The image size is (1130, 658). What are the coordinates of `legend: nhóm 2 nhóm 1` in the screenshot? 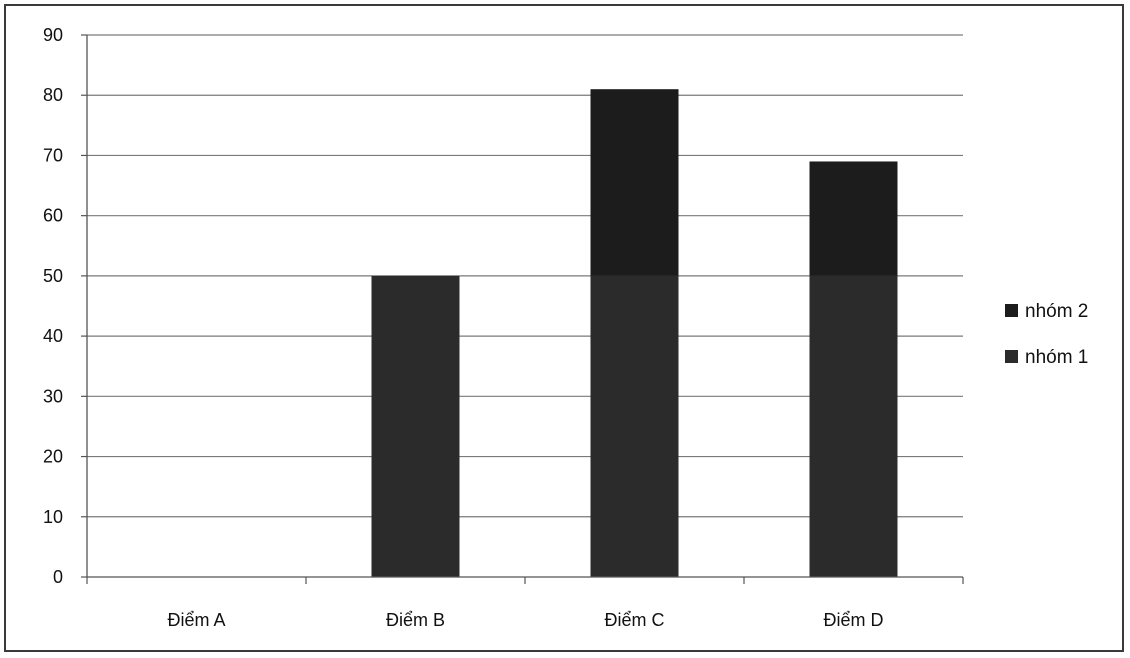 It's located at (1046, 334).